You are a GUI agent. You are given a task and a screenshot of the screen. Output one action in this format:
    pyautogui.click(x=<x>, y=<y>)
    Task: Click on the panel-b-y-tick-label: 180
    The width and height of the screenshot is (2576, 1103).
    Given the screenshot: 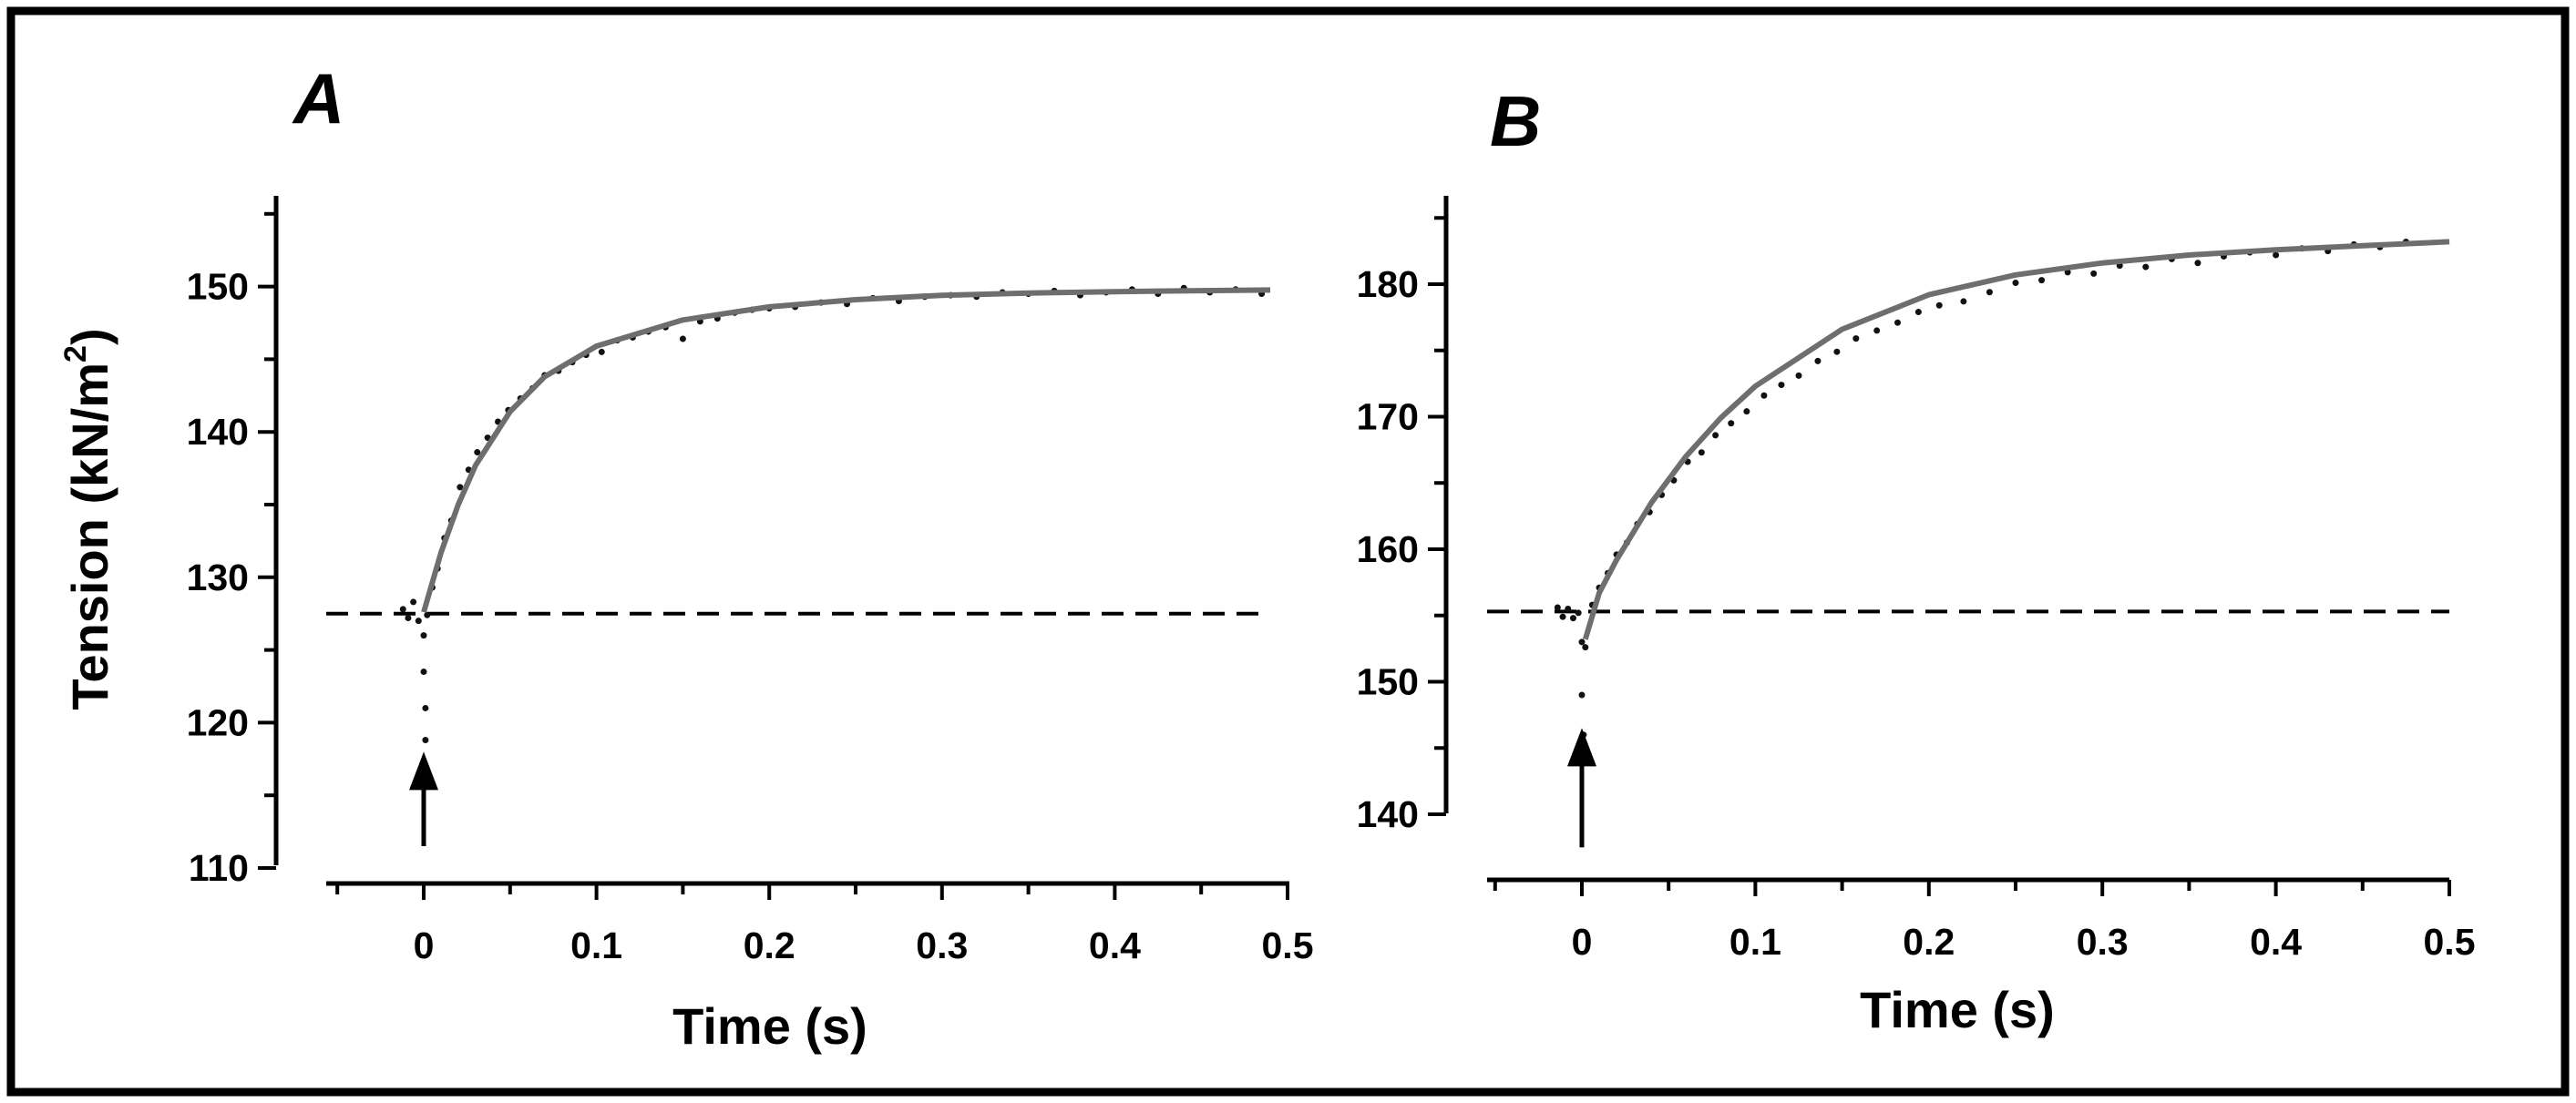 What is the action you would take?
    pyautogui.click(x=1388, y=284)
    